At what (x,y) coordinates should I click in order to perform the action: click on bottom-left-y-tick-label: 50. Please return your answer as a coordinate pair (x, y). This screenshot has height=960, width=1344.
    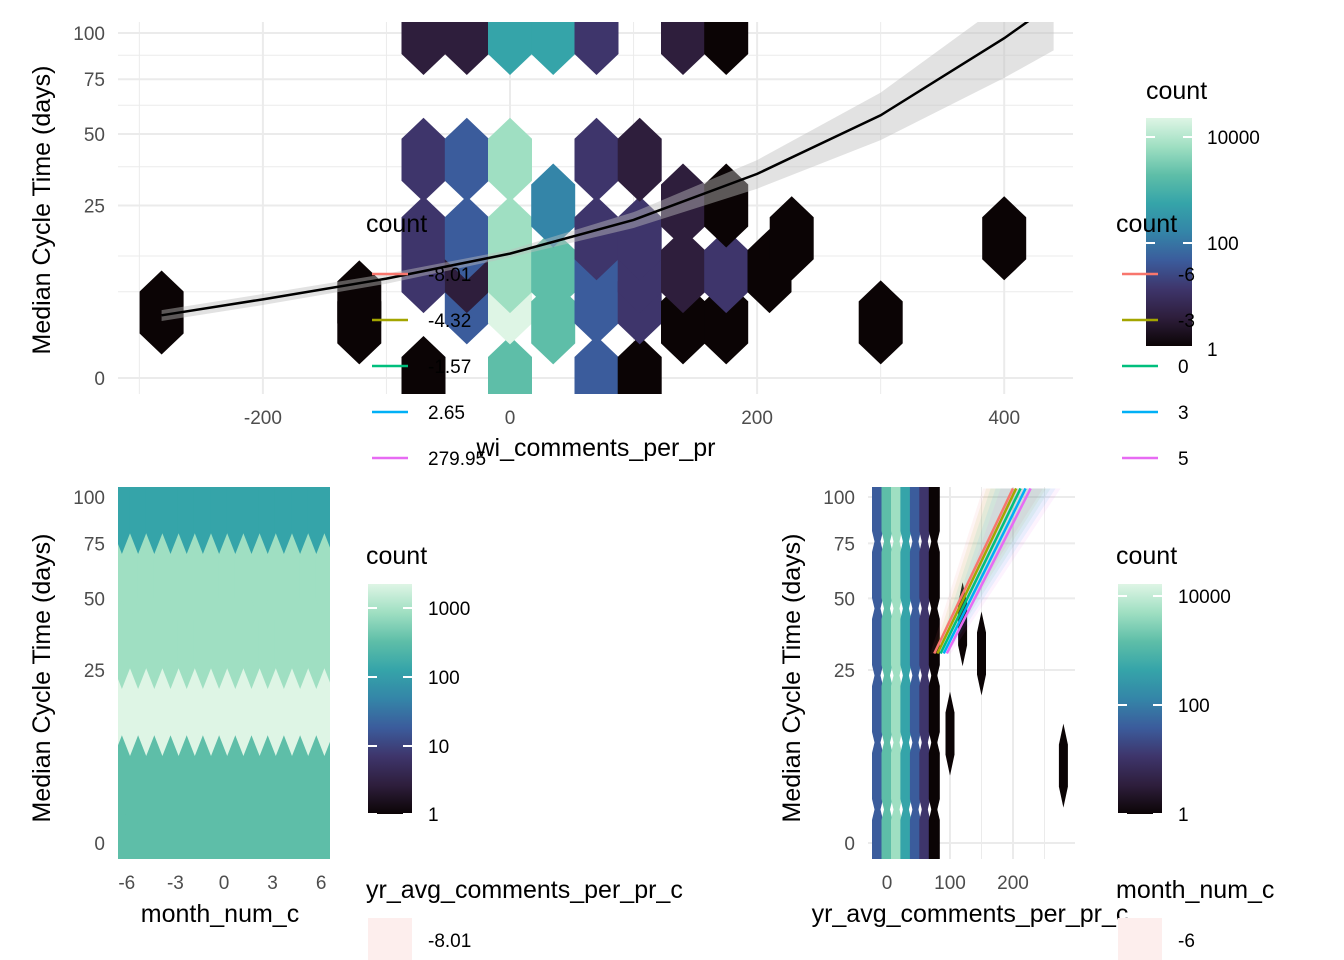
    Looking at the image, I should click on (94, 599).